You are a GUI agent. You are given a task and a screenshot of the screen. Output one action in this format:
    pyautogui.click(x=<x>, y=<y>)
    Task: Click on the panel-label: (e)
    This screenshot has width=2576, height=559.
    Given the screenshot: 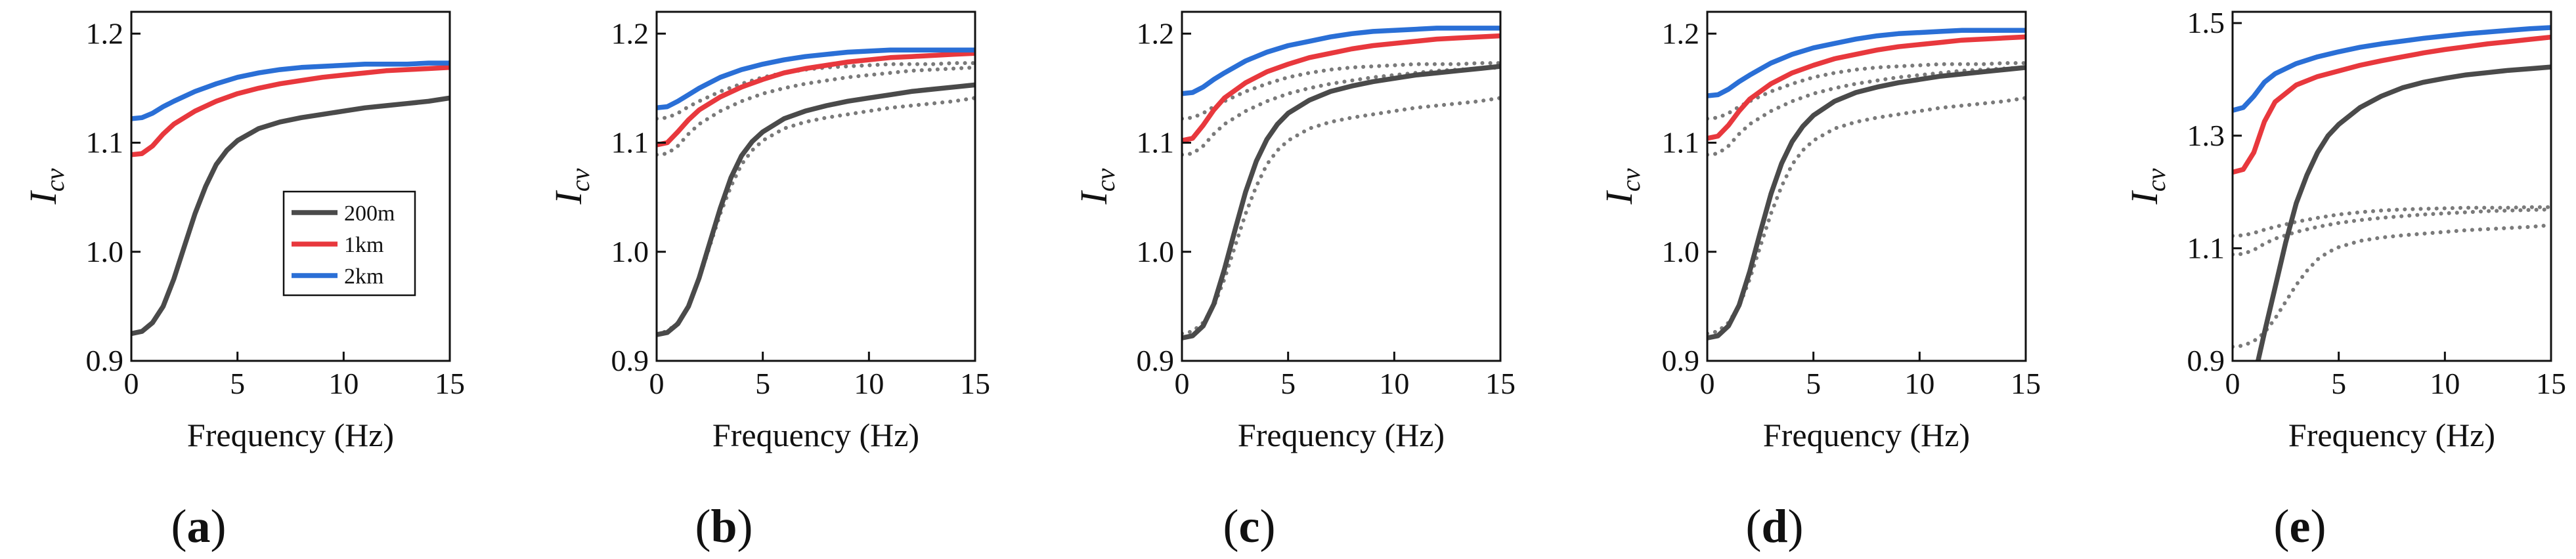 What is the action you would take?
    pyautogui.click(x=2300, y=526)
    